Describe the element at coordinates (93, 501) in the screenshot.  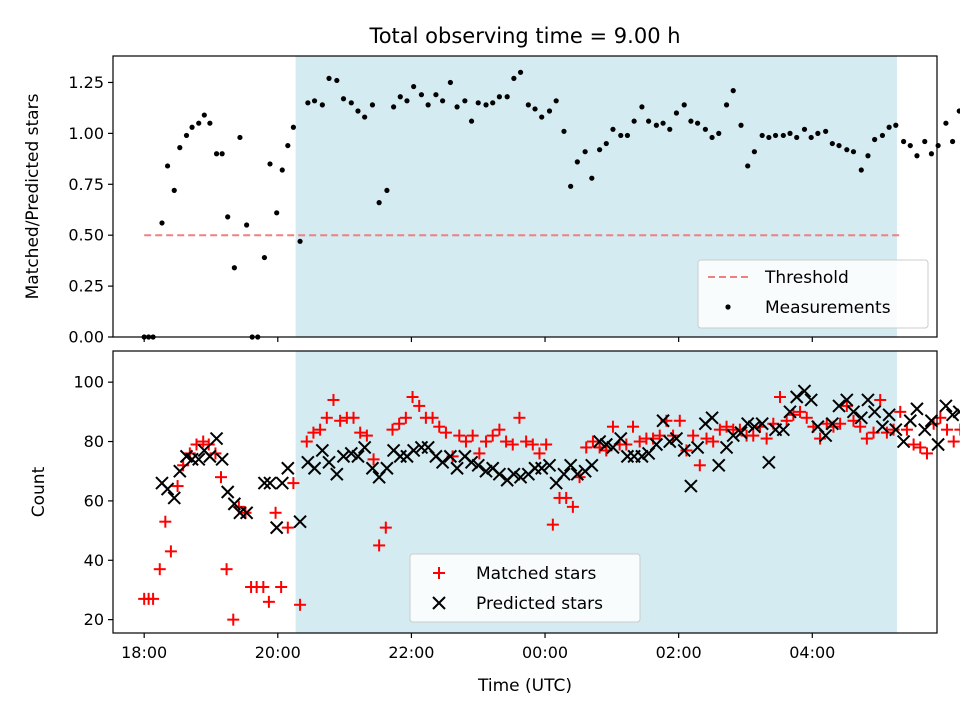
I see `count-y-axis: 20 40 60 80 100` at that location.